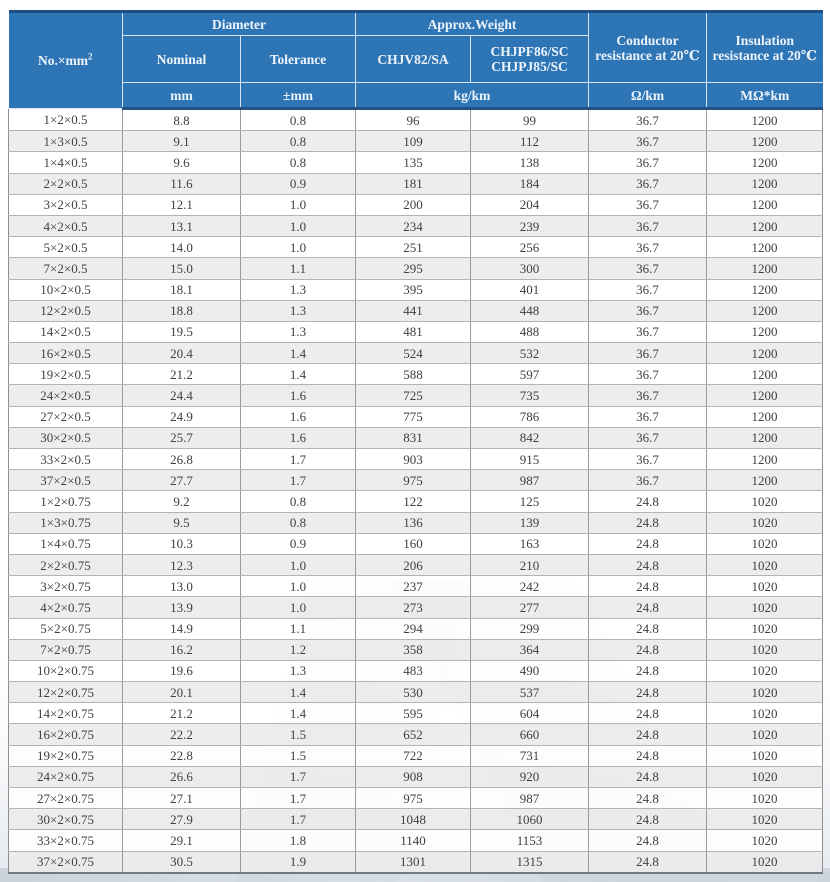  I want to click on cell-weight-chjpf86-chjpj85: 488, so click(529, 332).